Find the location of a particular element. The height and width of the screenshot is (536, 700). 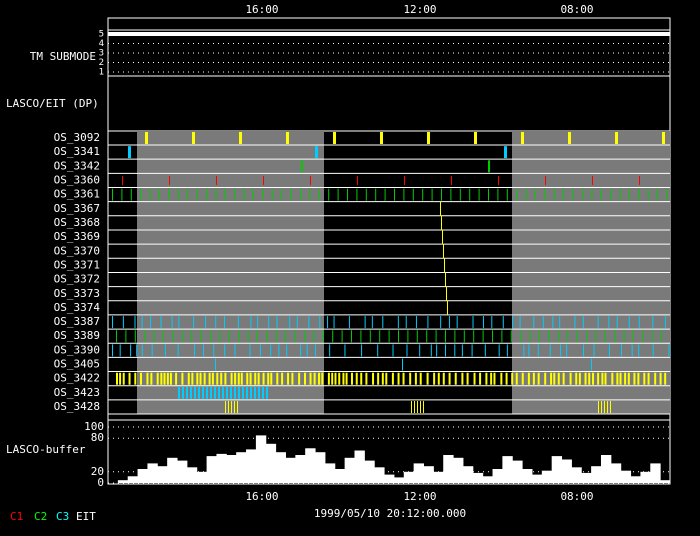

timestamp: 1999/05/10 20:12:00.000 is located at coordinates (390, 513).